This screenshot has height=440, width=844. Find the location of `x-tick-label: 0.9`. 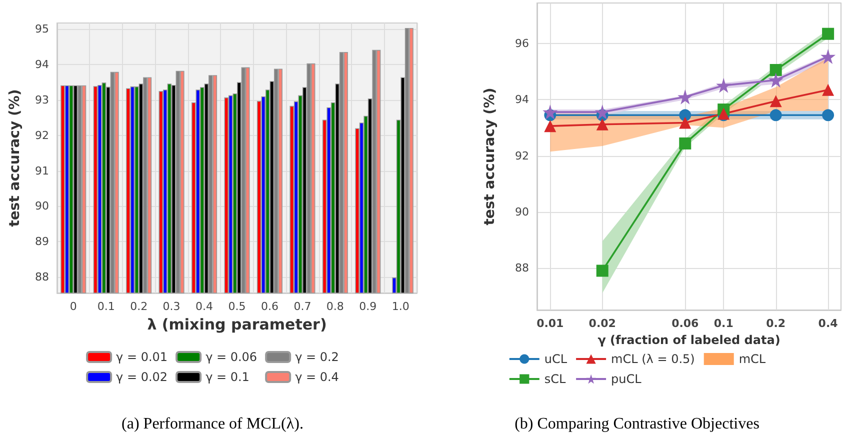

x-tick-label: 0.9 is located at coordinates (368, 306).